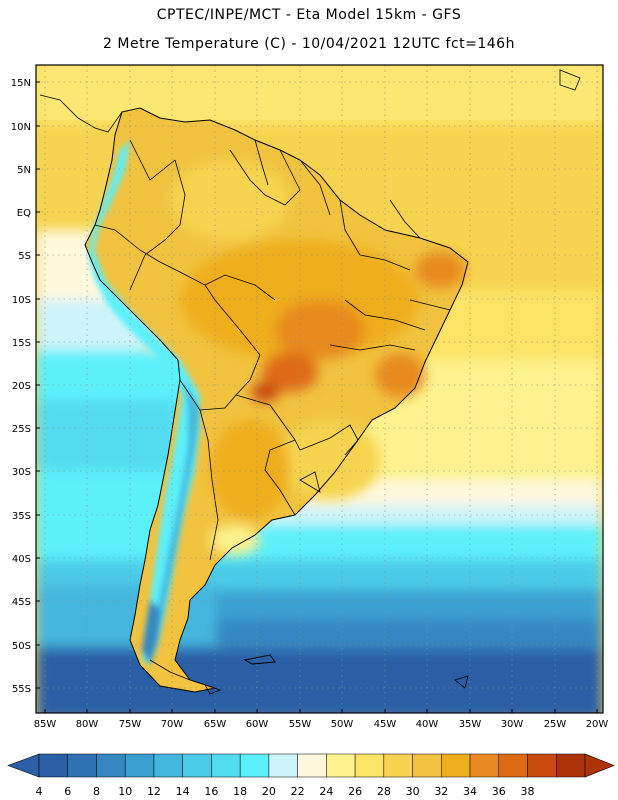 The height and width of the screenshot is (800, 618). What do you see at coordinates (21, 127) in the screenshot?
I see `lat-label: 10N` at bounding box center [21, 127].